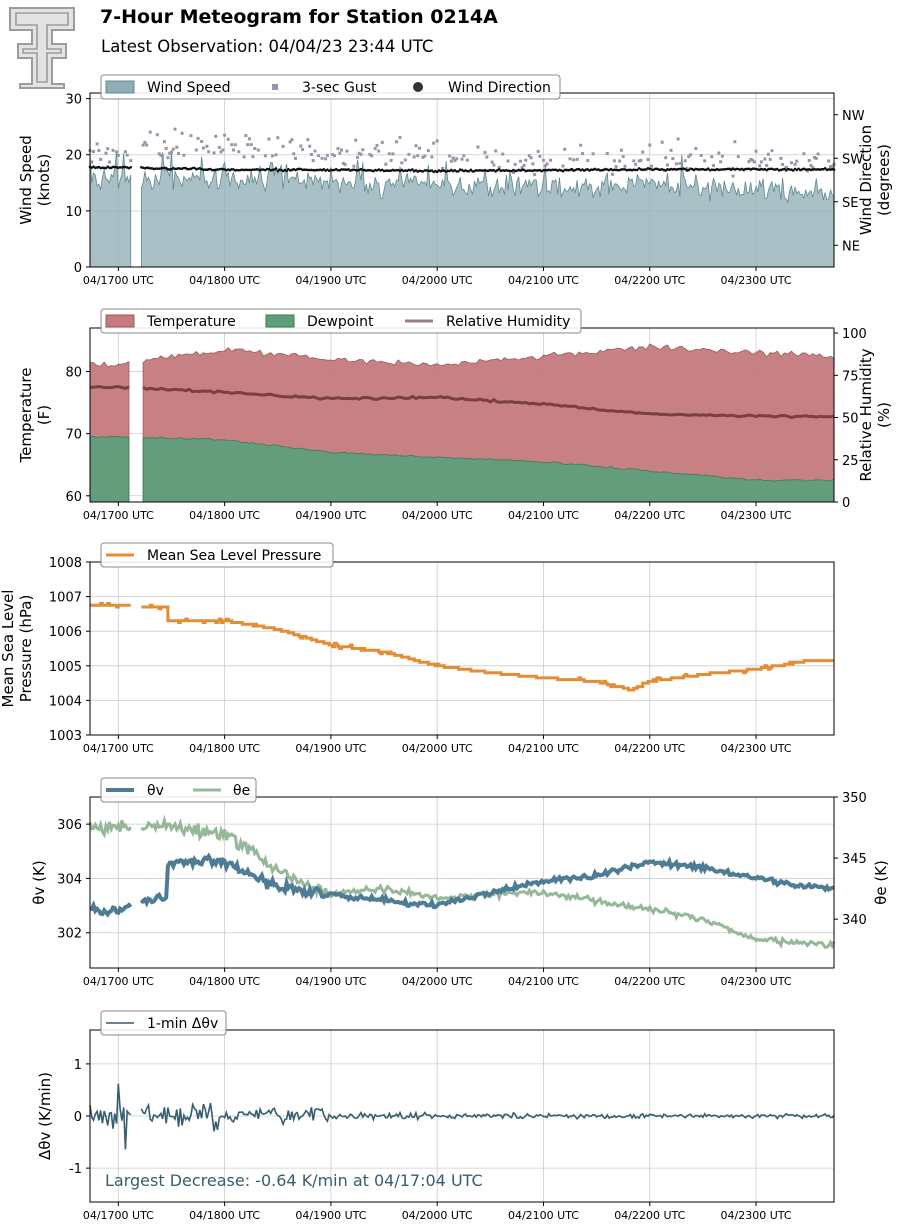 This screenshot has height=1231, width=913. I want to click on y-tick-label: 1006, so click(65, 632).